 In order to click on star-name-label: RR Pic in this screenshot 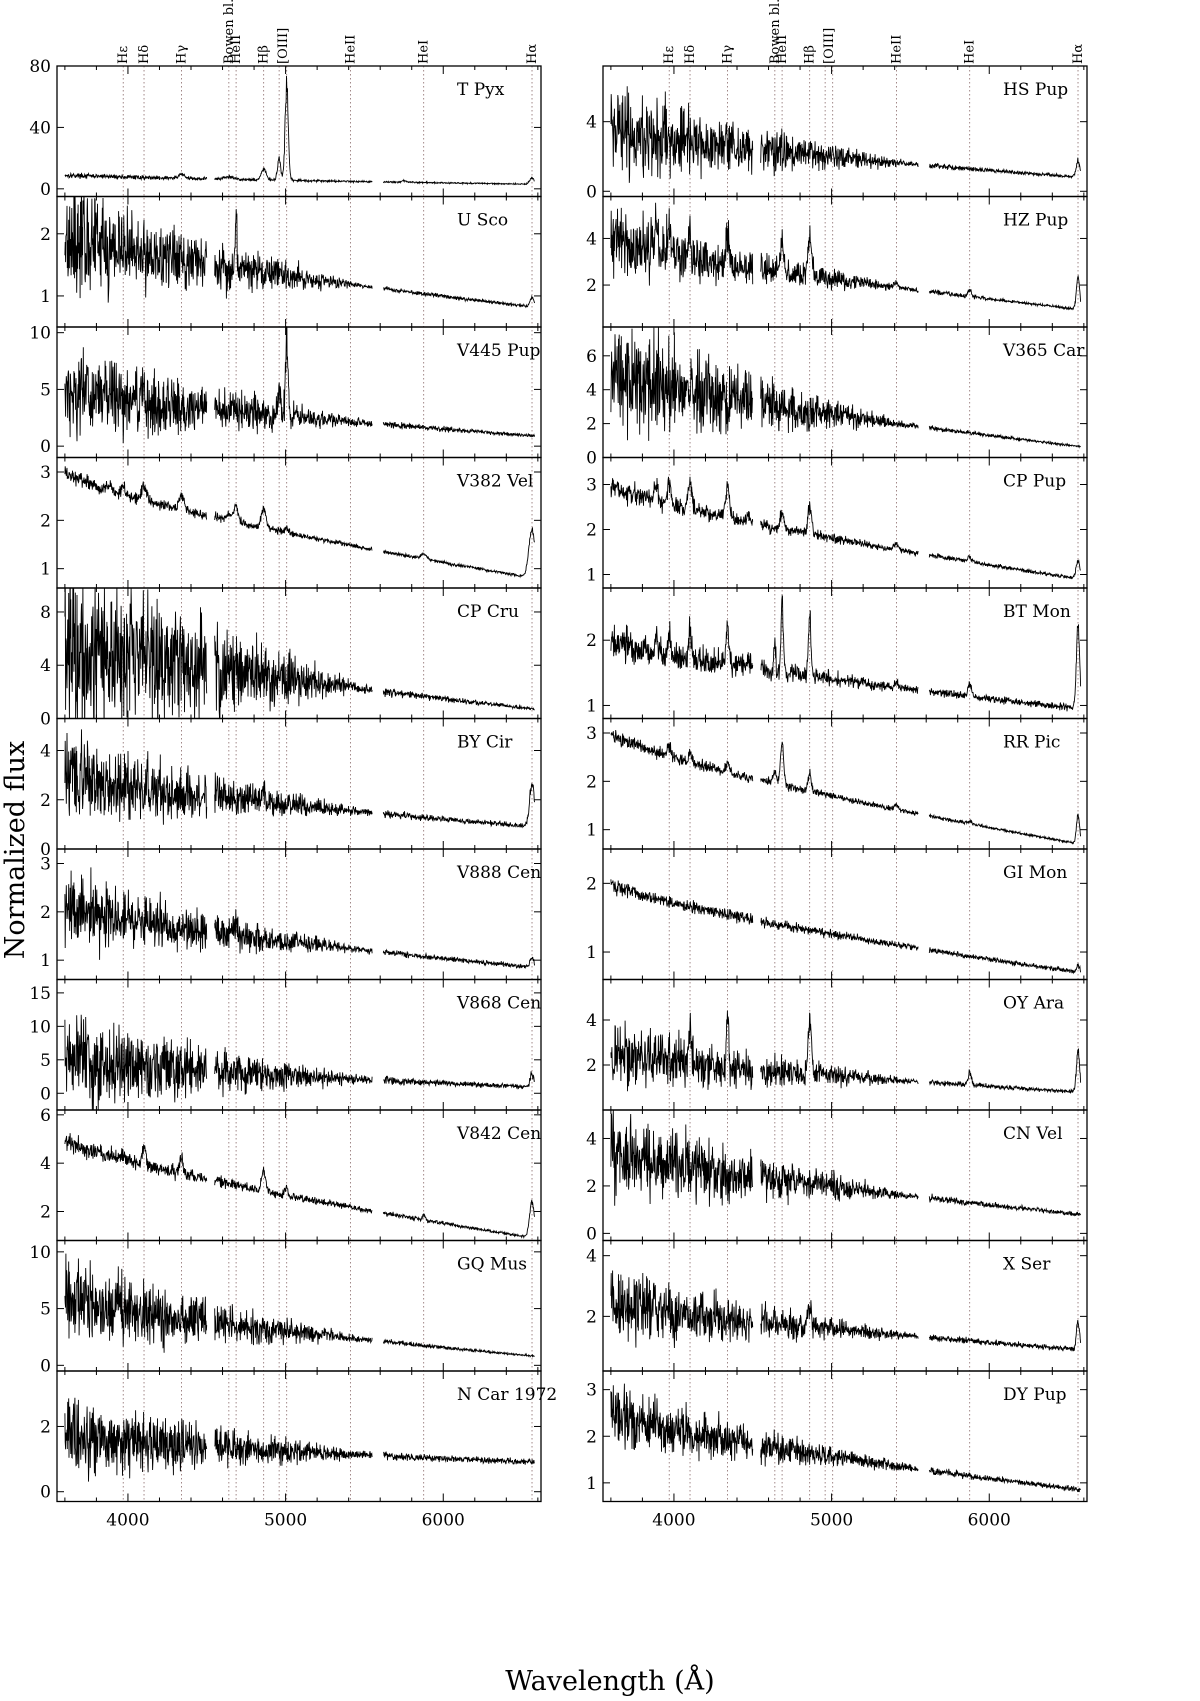, I will do `click(1031, 743)`.